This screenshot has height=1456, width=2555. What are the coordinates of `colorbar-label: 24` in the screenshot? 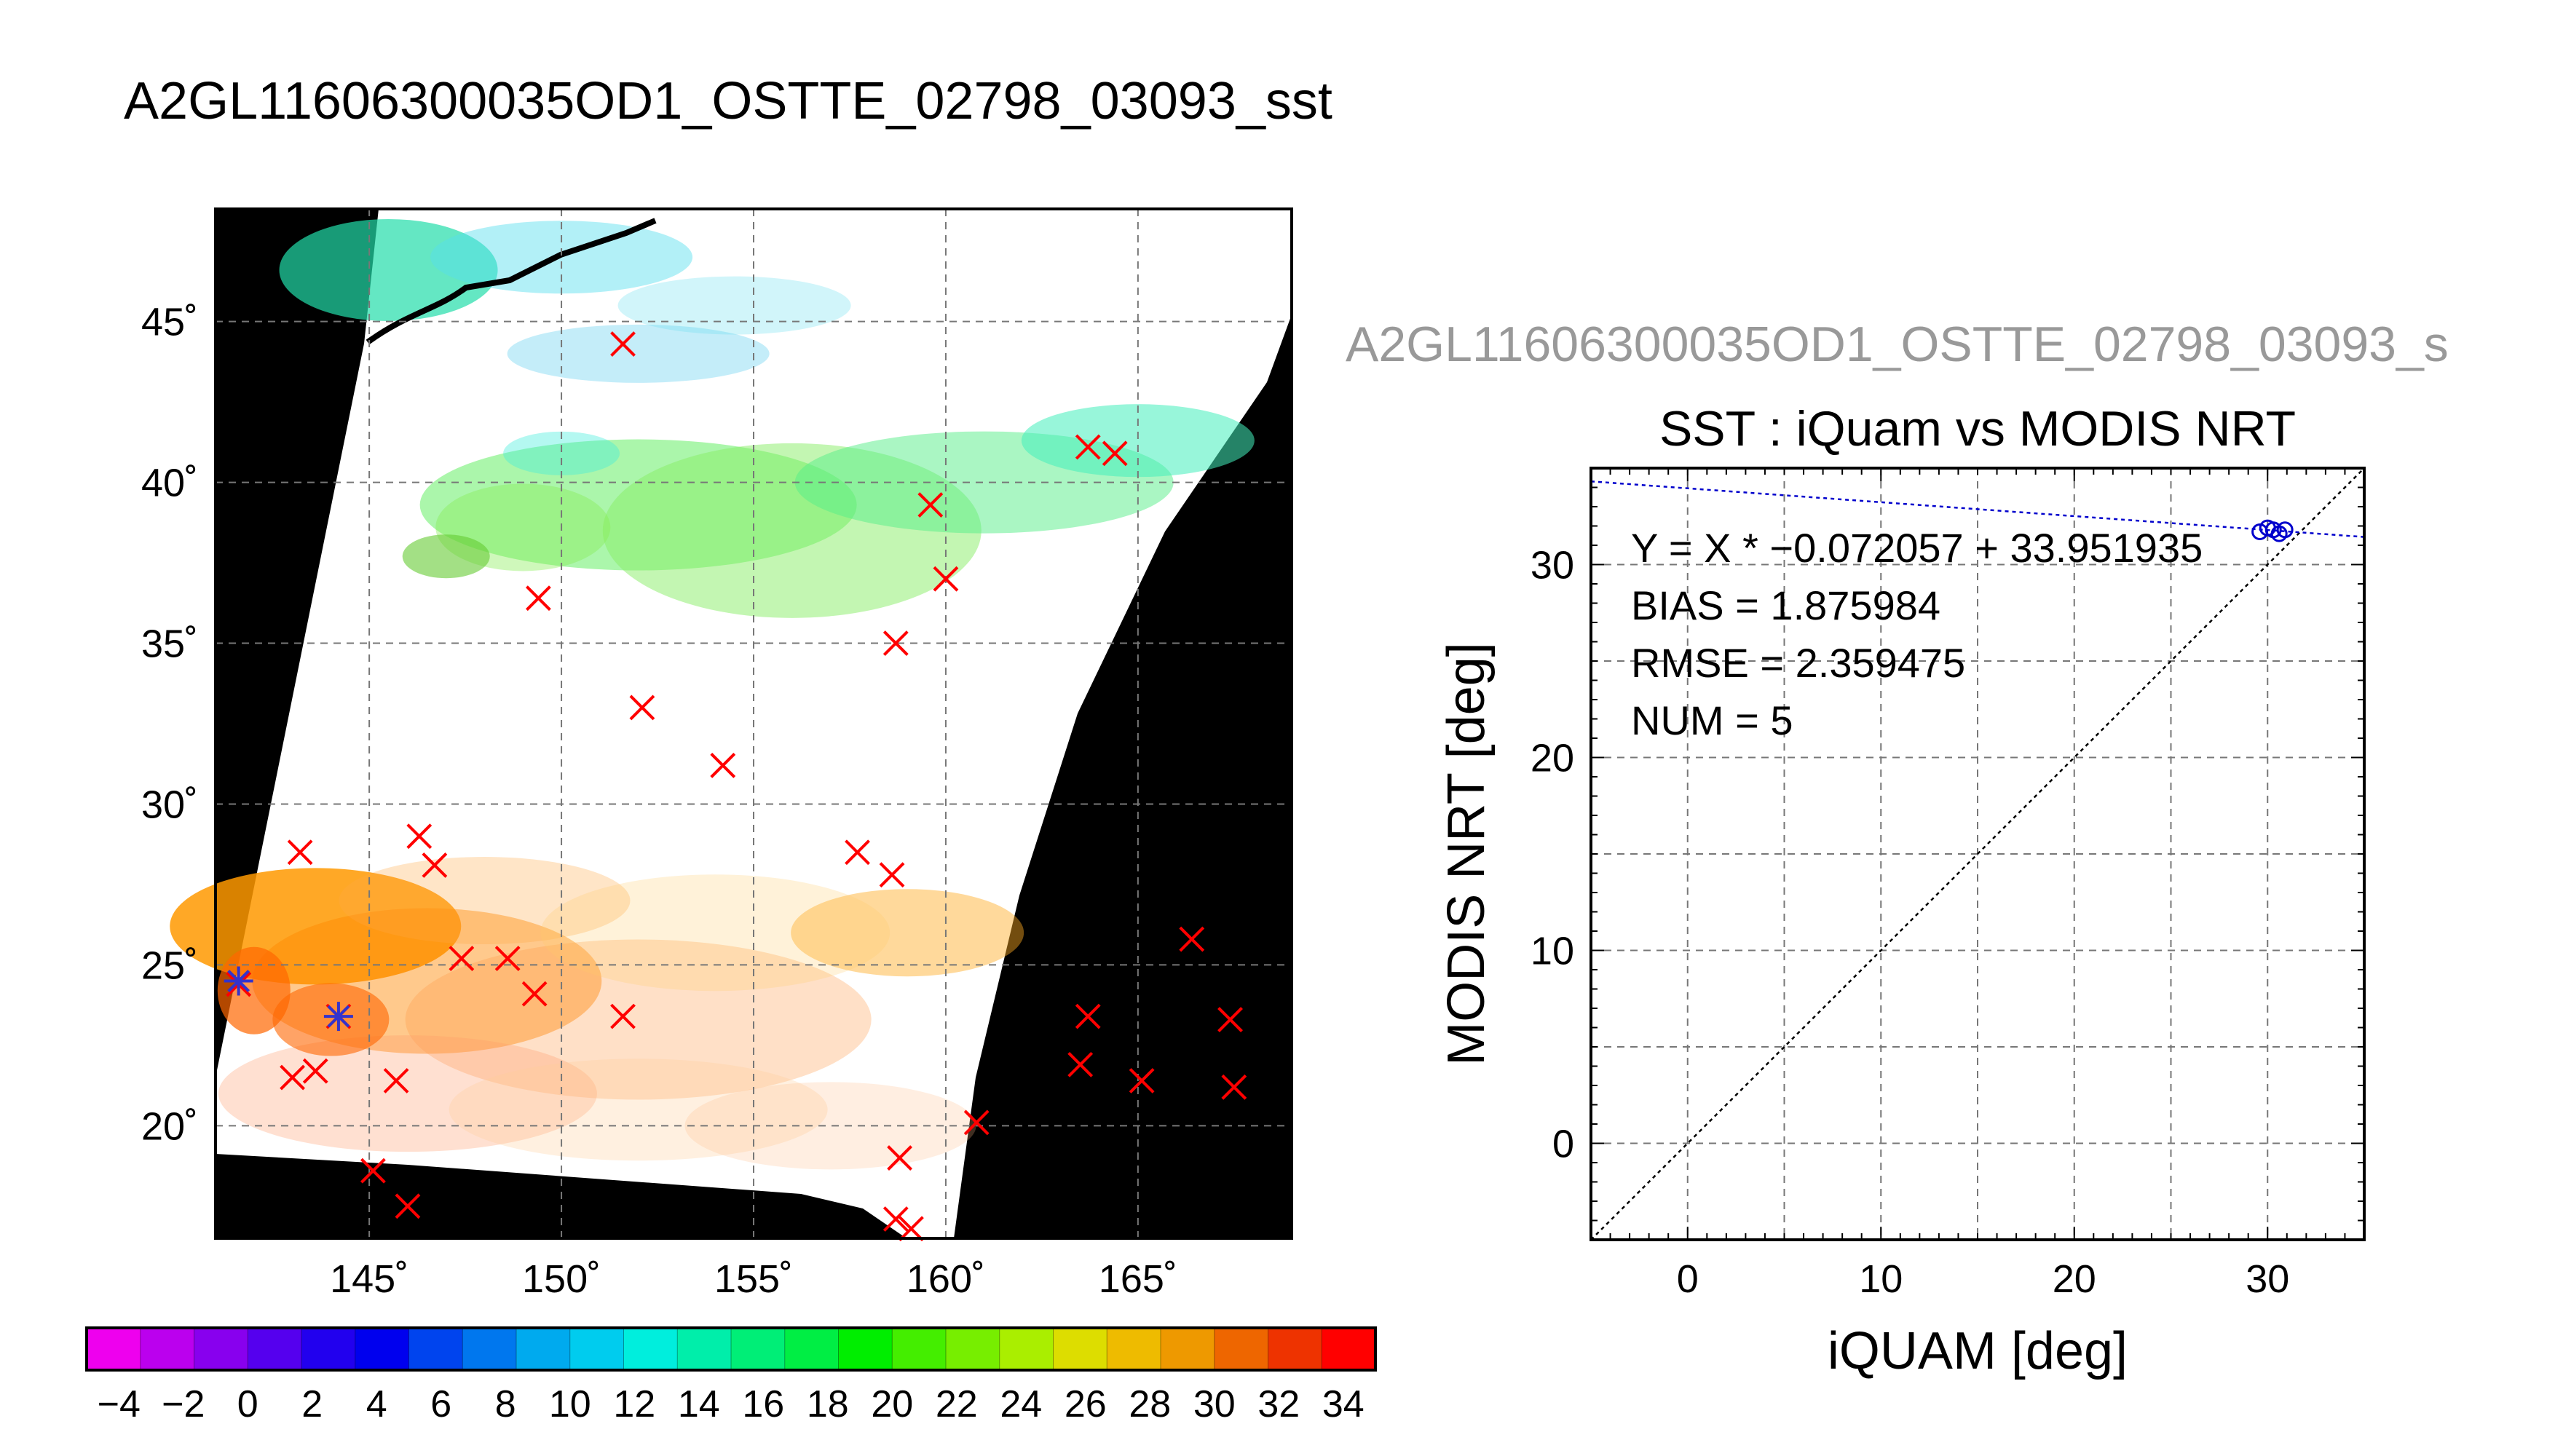 It's located at (1021, 1404).